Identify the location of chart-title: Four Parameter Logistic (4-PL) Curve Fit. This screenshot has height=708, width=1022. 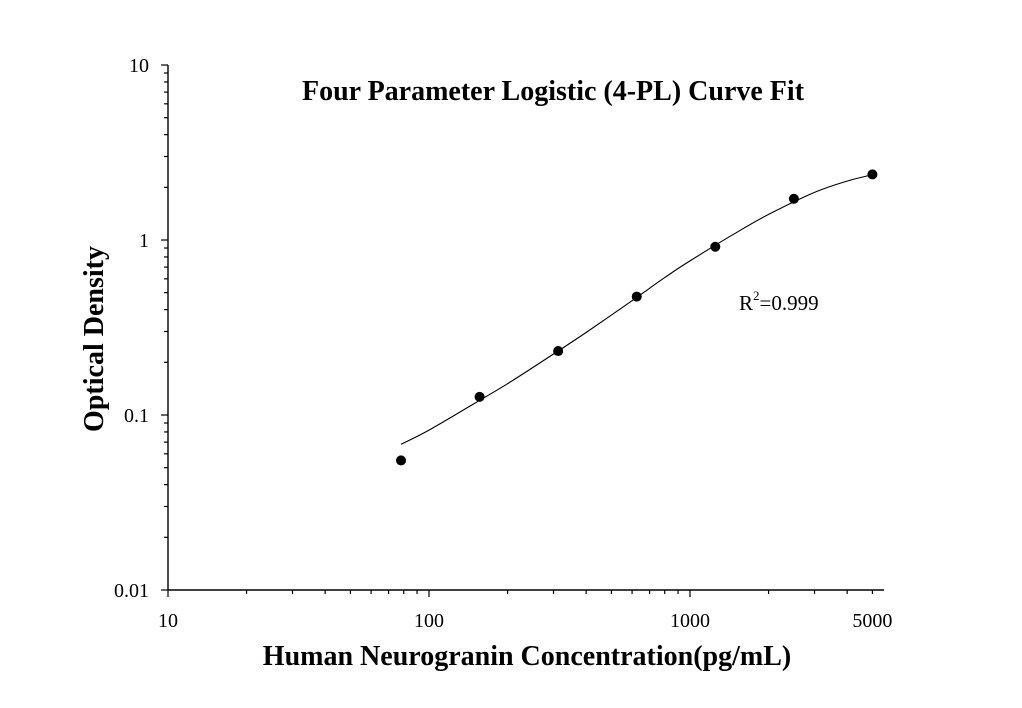
(553, 91).